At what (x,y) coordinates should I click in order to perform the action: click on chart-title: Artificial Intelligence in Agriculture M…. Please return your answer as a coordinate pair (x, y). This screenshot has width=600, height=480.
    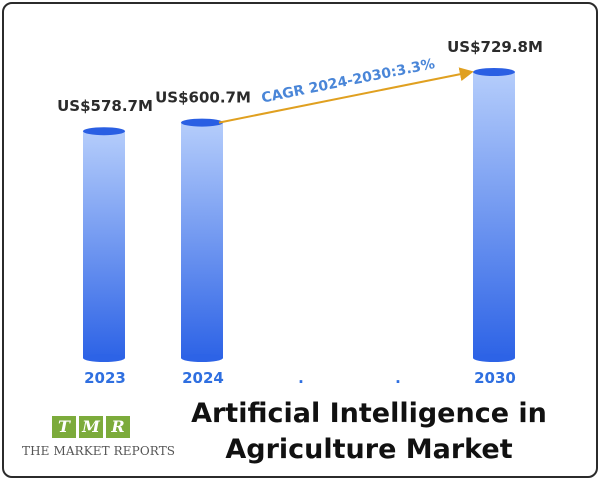
    Looking at the image, I should click on (369, 432).